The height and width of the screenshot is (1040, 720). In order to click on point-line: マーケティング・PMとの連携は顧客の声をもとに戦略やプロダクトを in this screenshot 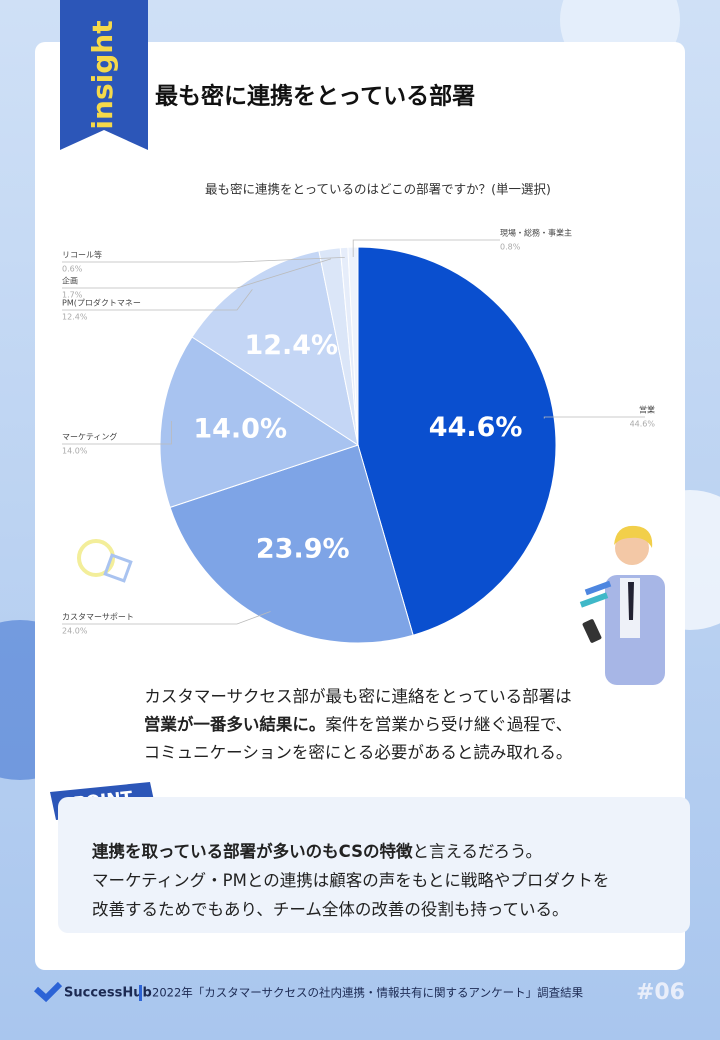, I will do `click(350, 880)`.